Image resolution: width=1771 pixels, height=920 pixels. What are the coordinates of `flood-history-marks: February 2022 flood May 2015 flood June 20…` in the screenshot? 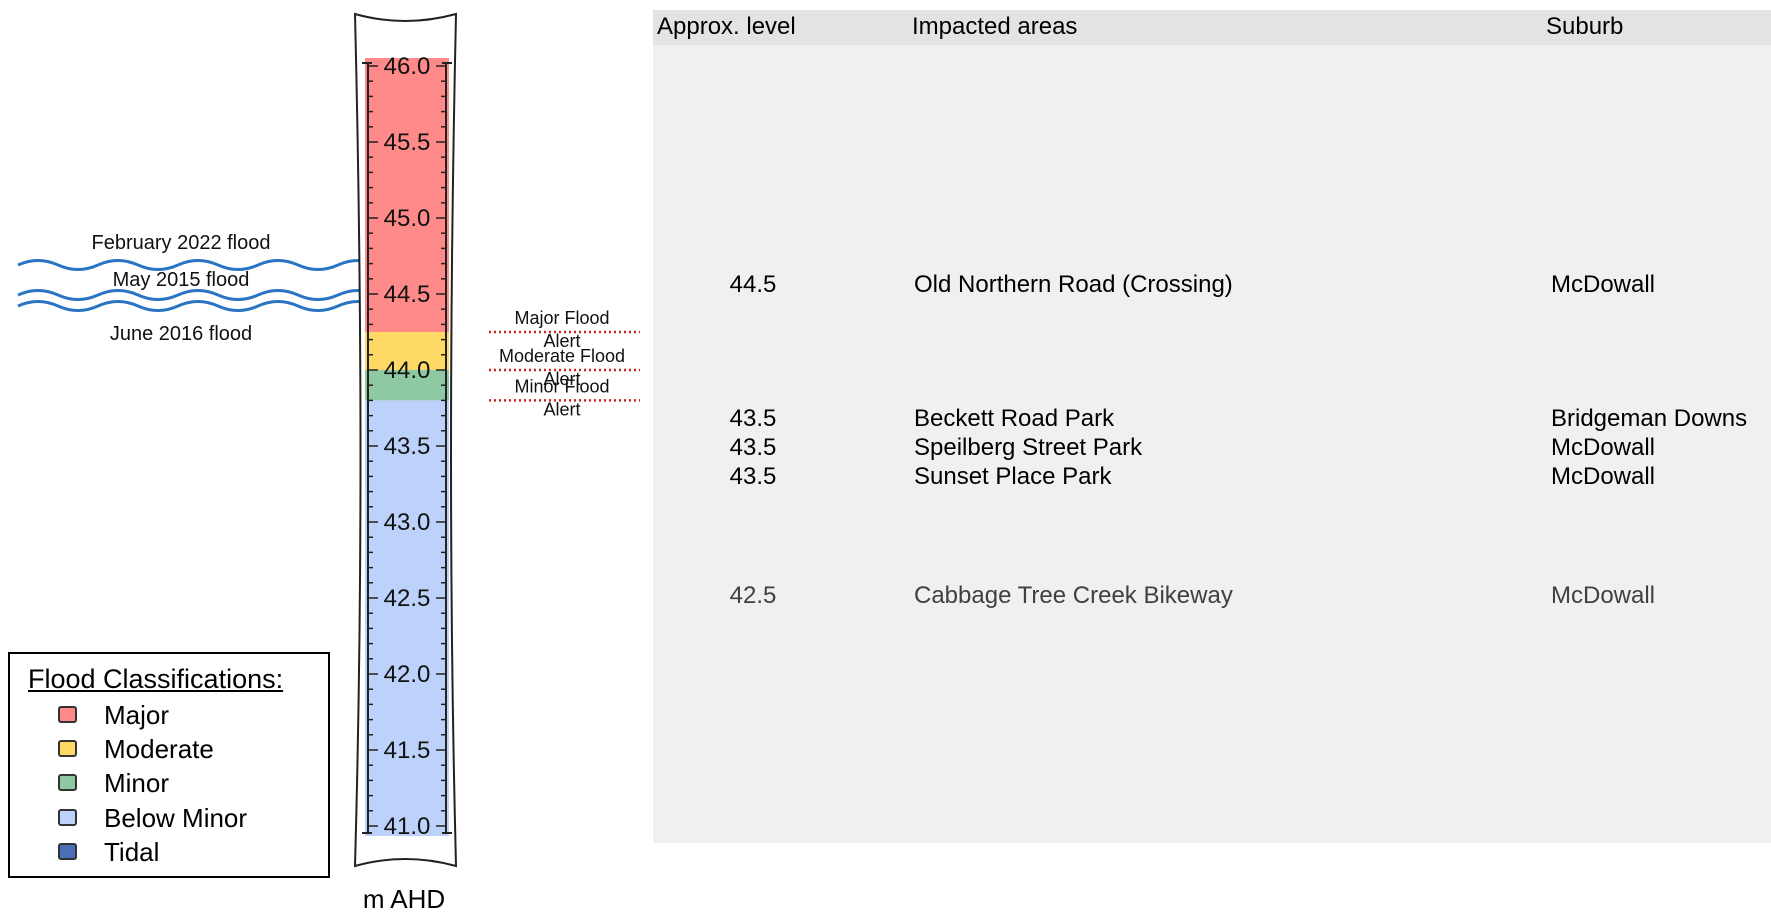 It's located at (218, 288).